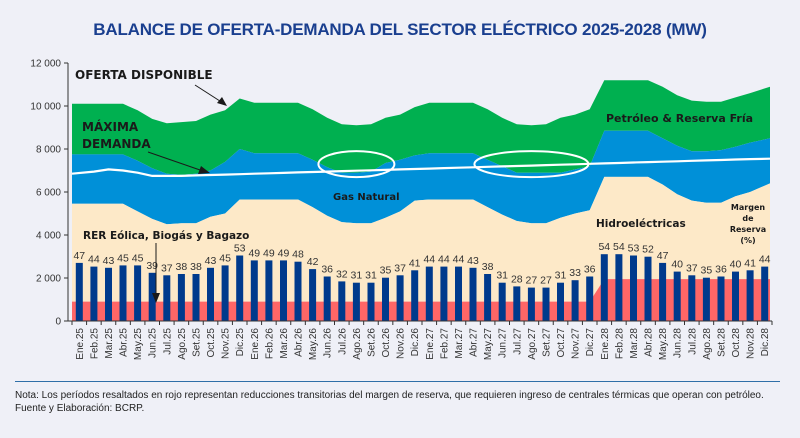 Image resolution: width=800 pixels, height=438 pixels. I want to click on label-rer: RER Eólica, Biogás y Bagazo, so click(166, 236).